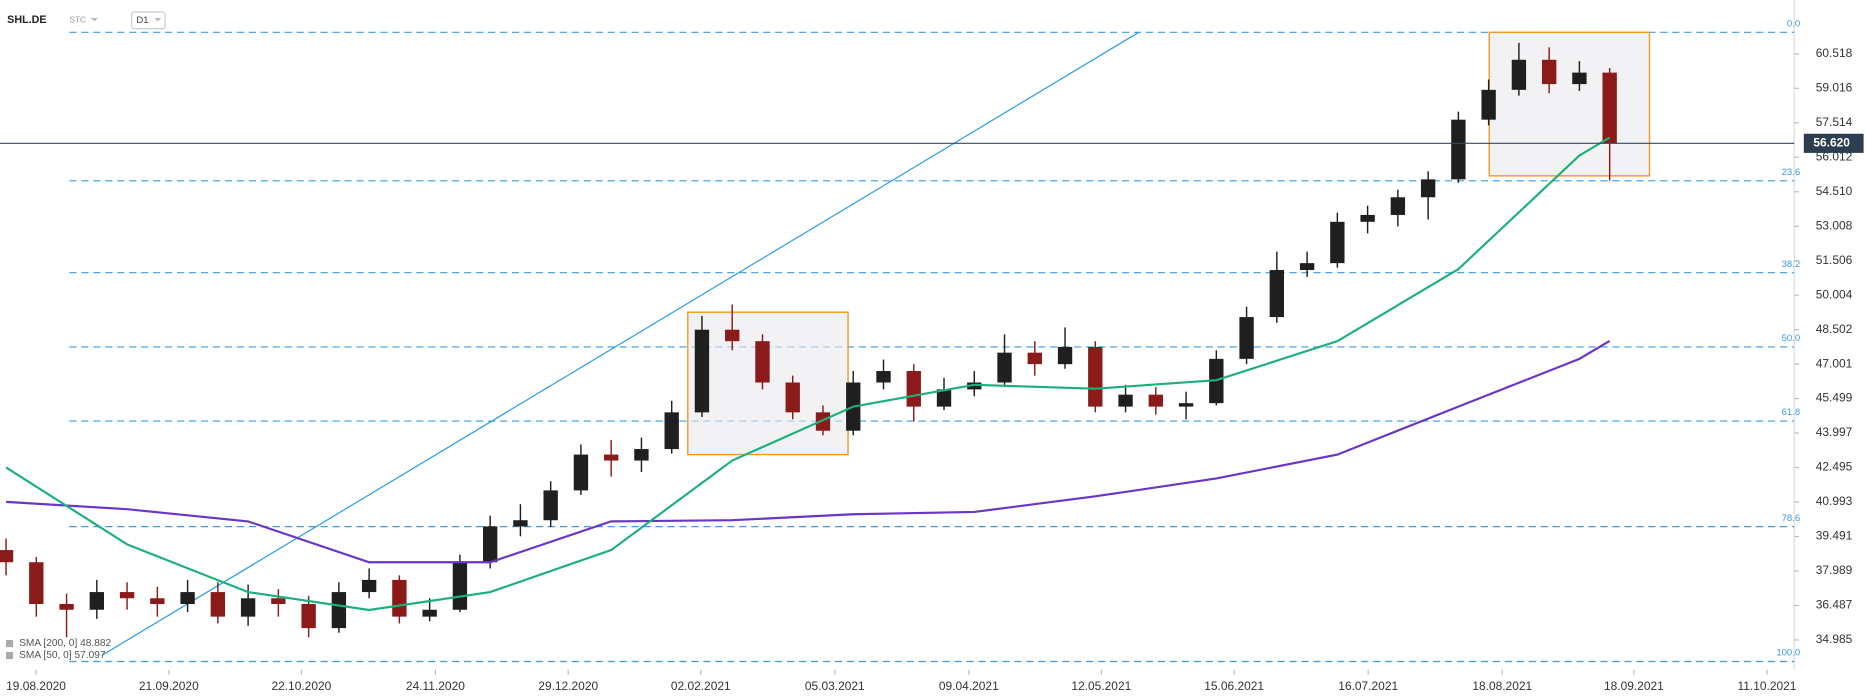 The height and width of the screenshot is (698, 1866). I want to click on symbol: SHL.DE, so click(26, 20).